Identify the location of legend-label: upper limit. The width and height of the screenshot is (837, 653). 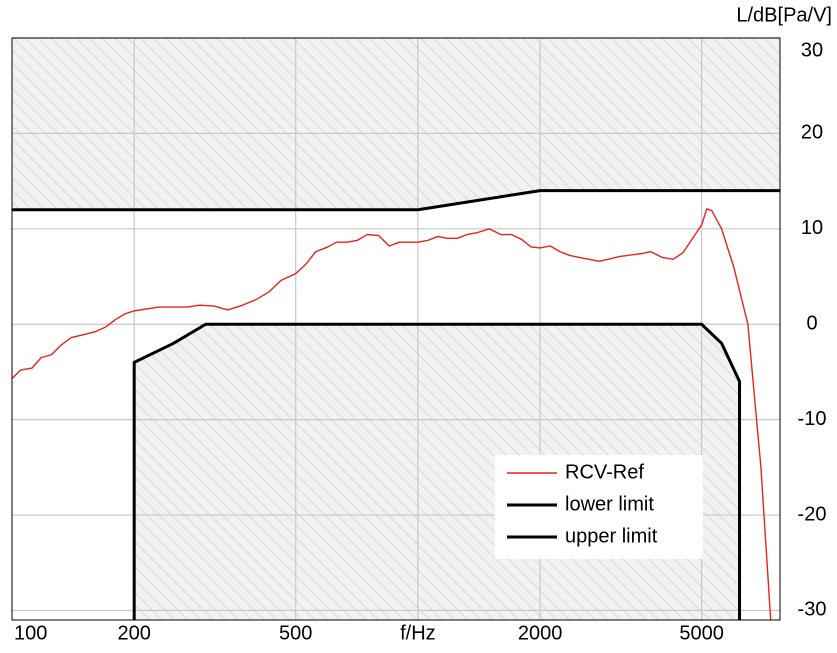
(611, 536).